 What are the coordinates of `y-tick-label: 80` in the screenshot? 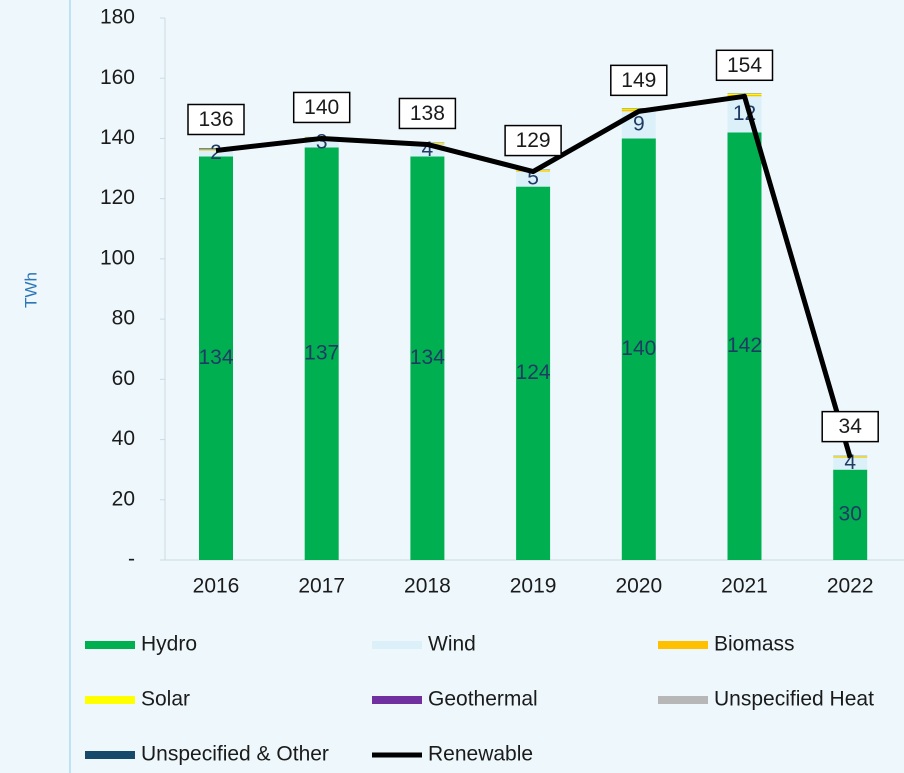 It's located at (123, 318).